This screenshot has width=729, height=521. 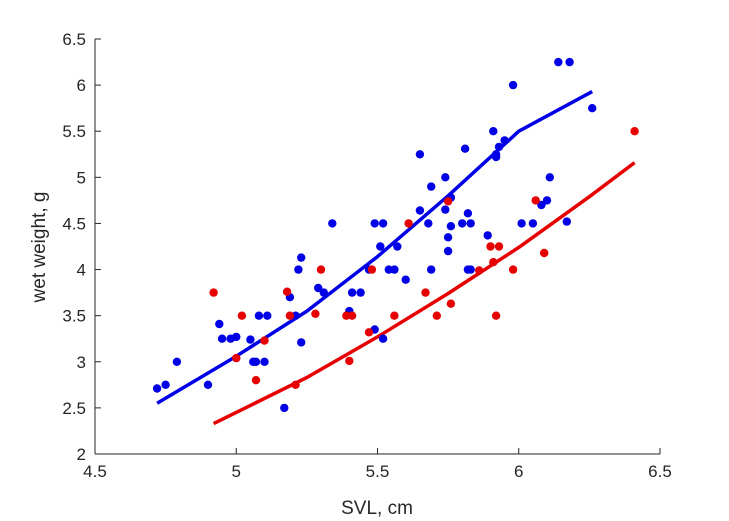 I want to click on x-axis-ticks: 4.5 5 5.5 6 6.5, so click(x=377, y=464).